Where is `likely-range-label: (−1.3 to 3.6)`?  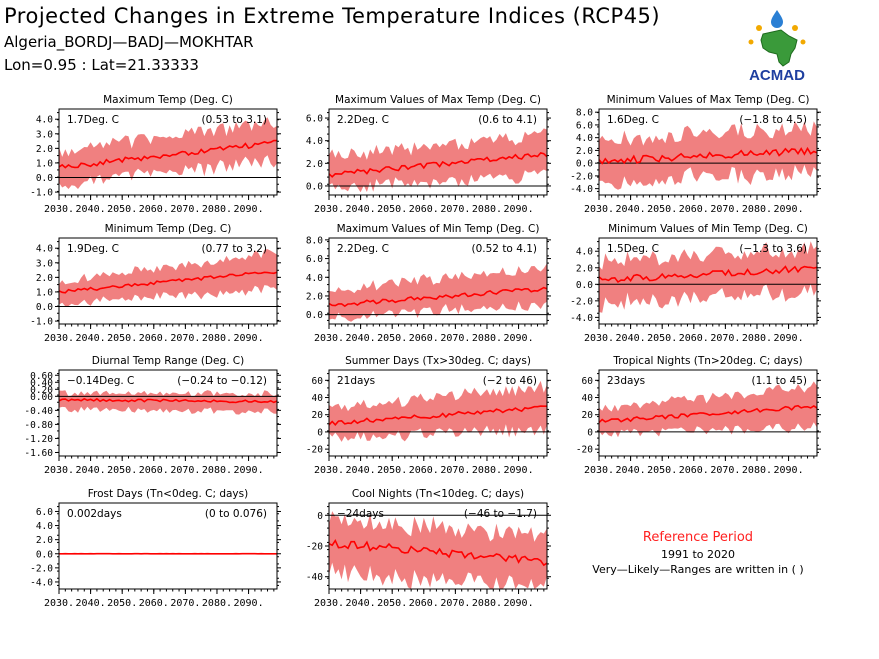
likely-range-label: (−1.3 to 3.6) is located at coordinates (773, 249).